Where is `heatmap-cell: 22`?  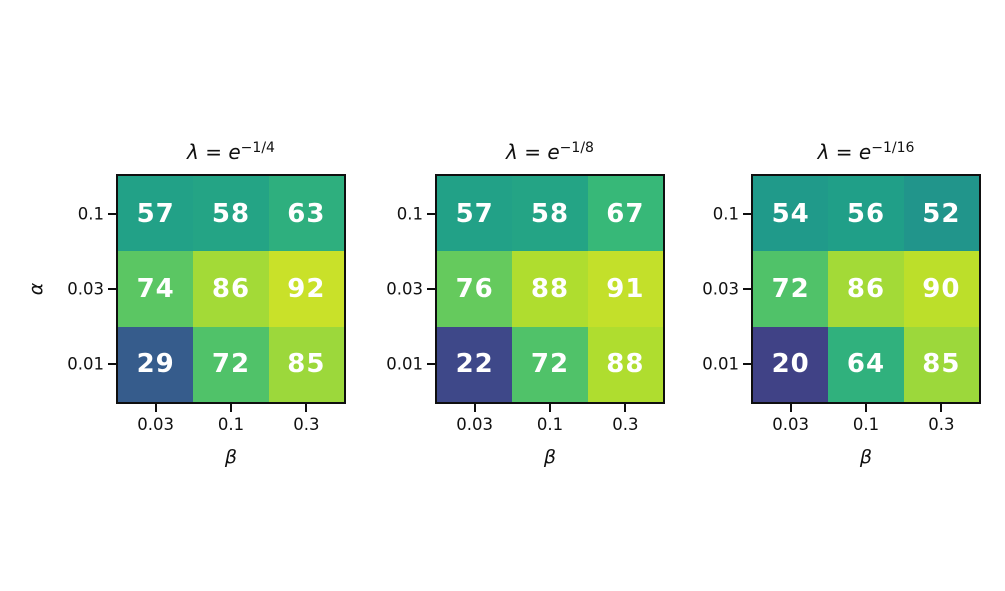 heatmap-cell: 22 is located at coordinates (475, 364).